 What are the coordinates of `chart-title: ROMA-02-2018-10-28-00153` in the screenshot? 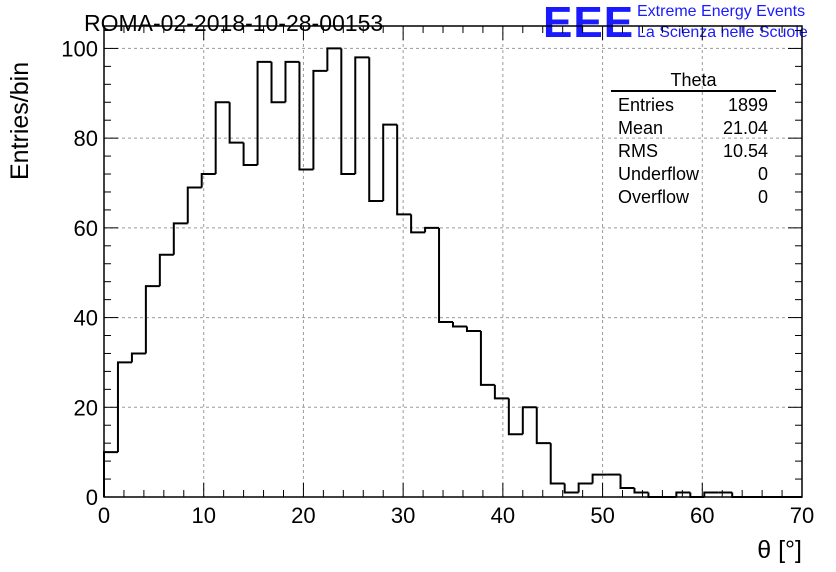 It's located at (234, 23).